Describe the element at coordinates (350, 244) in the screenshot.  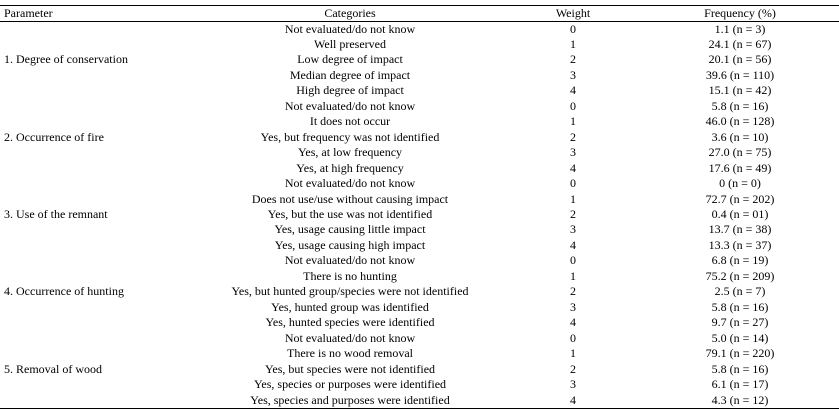
I see `category: Yes, usage causing high impact` at that location.